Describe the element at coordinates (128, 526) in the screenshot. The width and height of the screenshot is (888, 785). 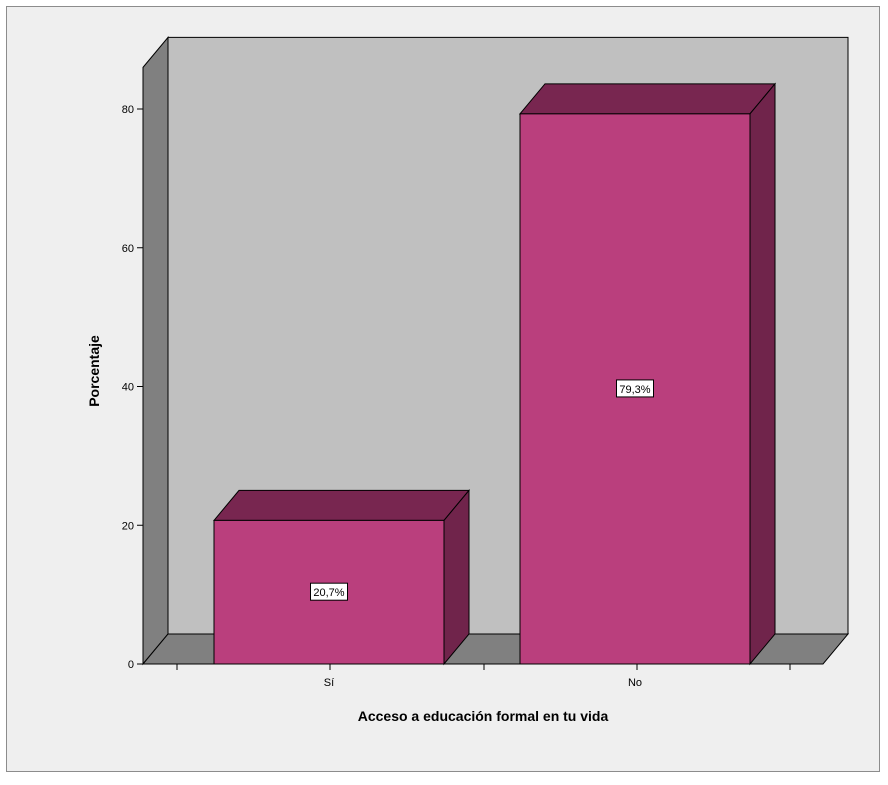
I see `y-tick-label-20: 20` at that location.